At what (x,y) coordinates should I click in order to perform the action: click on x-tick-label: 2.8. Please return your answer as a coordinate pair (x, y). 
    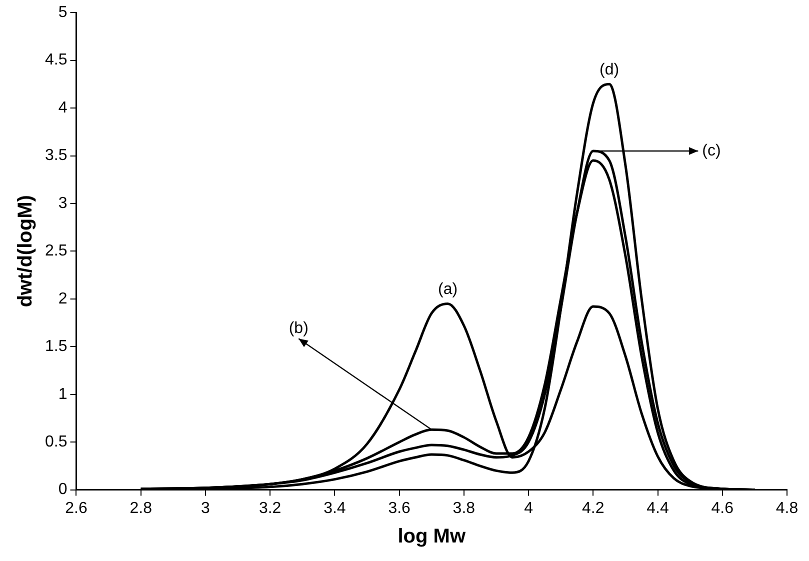
    Looking at the image, I should click on (141, 508).